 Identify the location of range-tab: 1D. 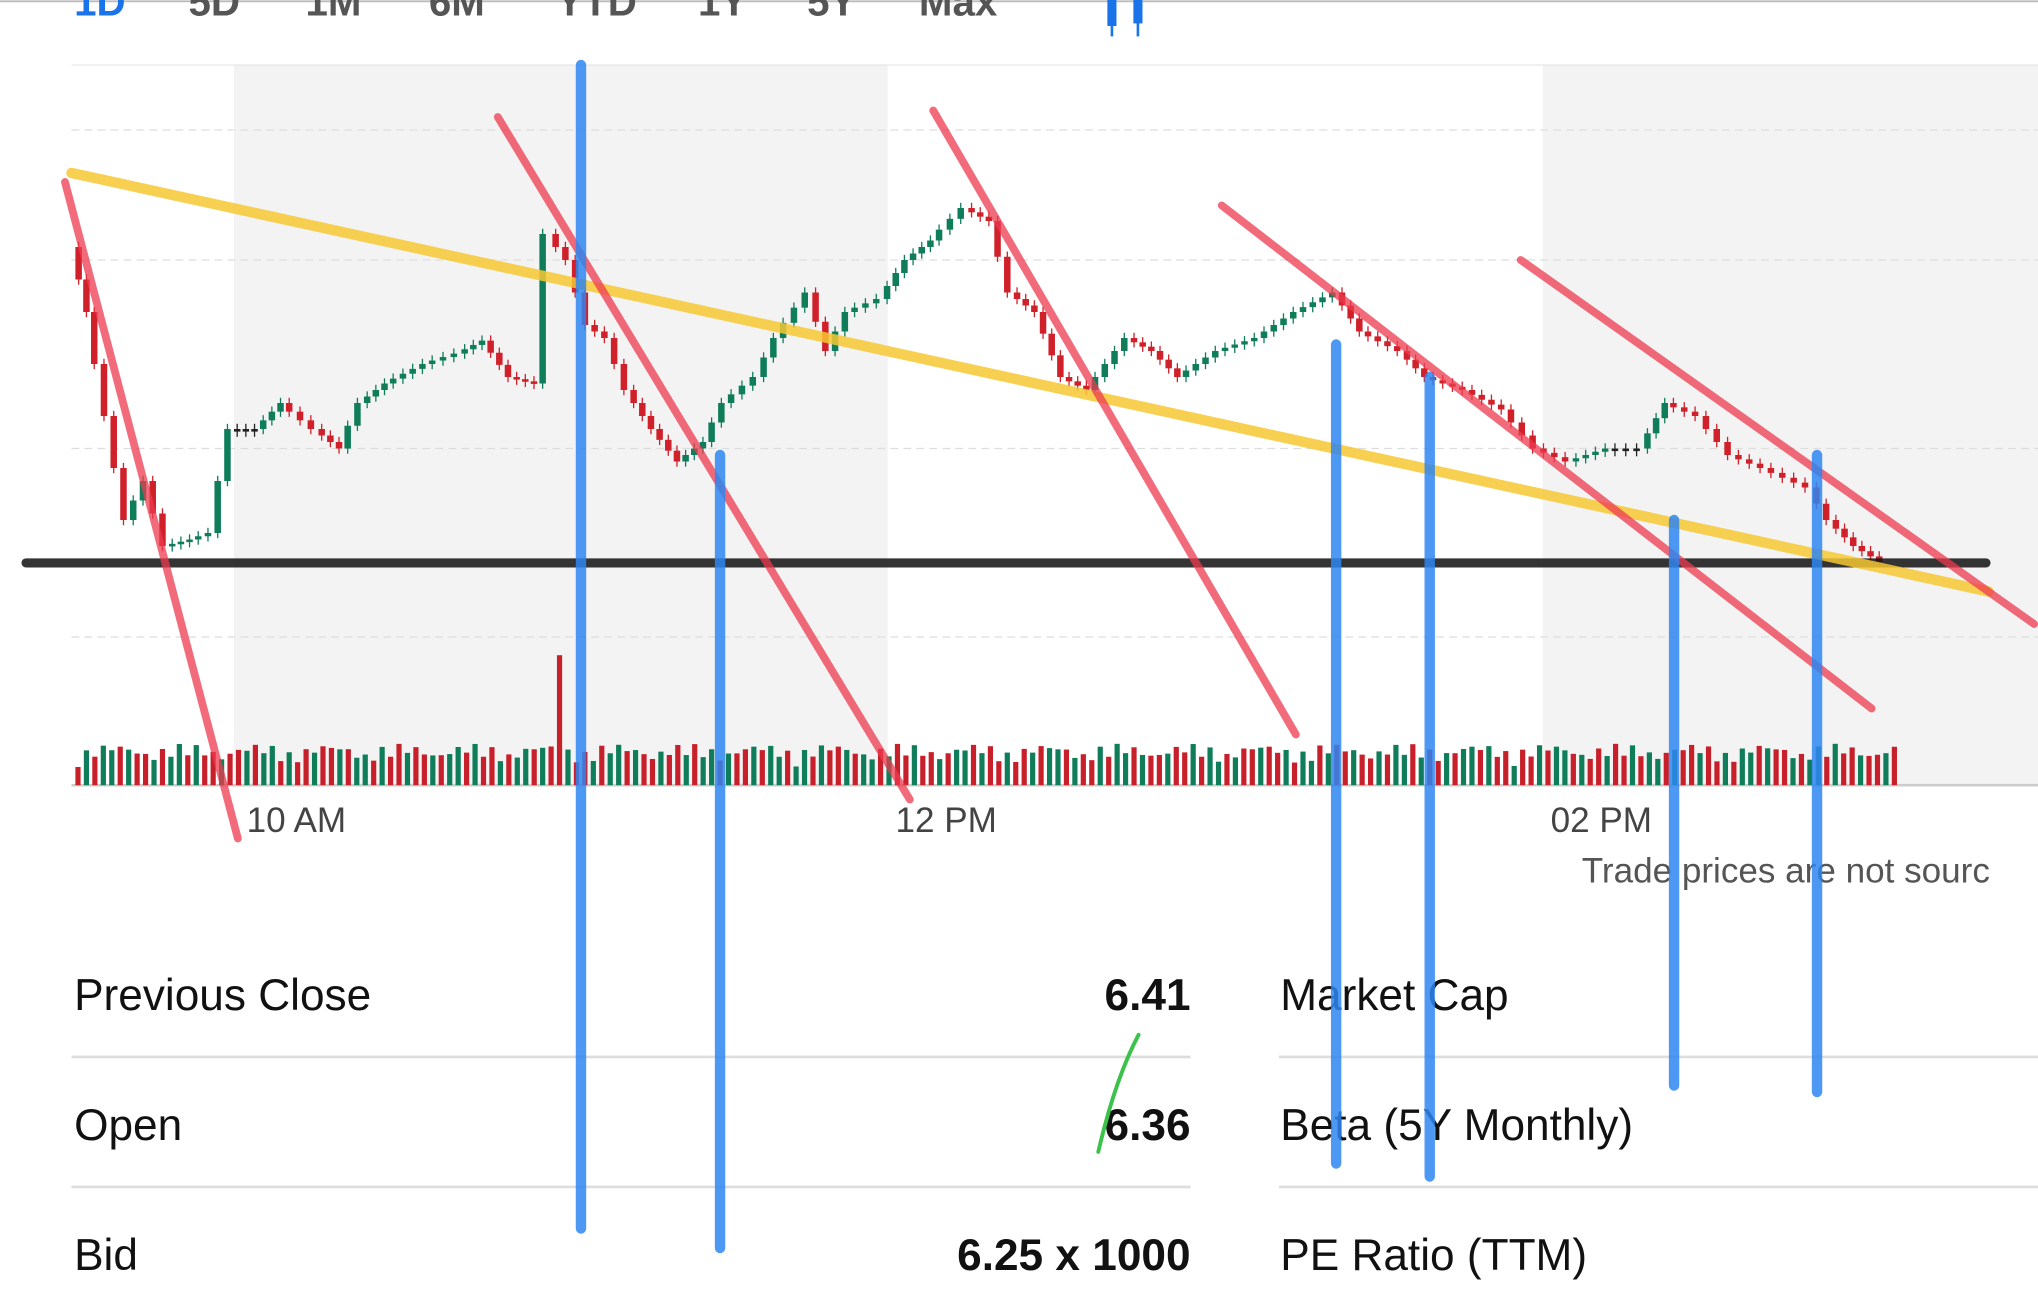
(99, 12).